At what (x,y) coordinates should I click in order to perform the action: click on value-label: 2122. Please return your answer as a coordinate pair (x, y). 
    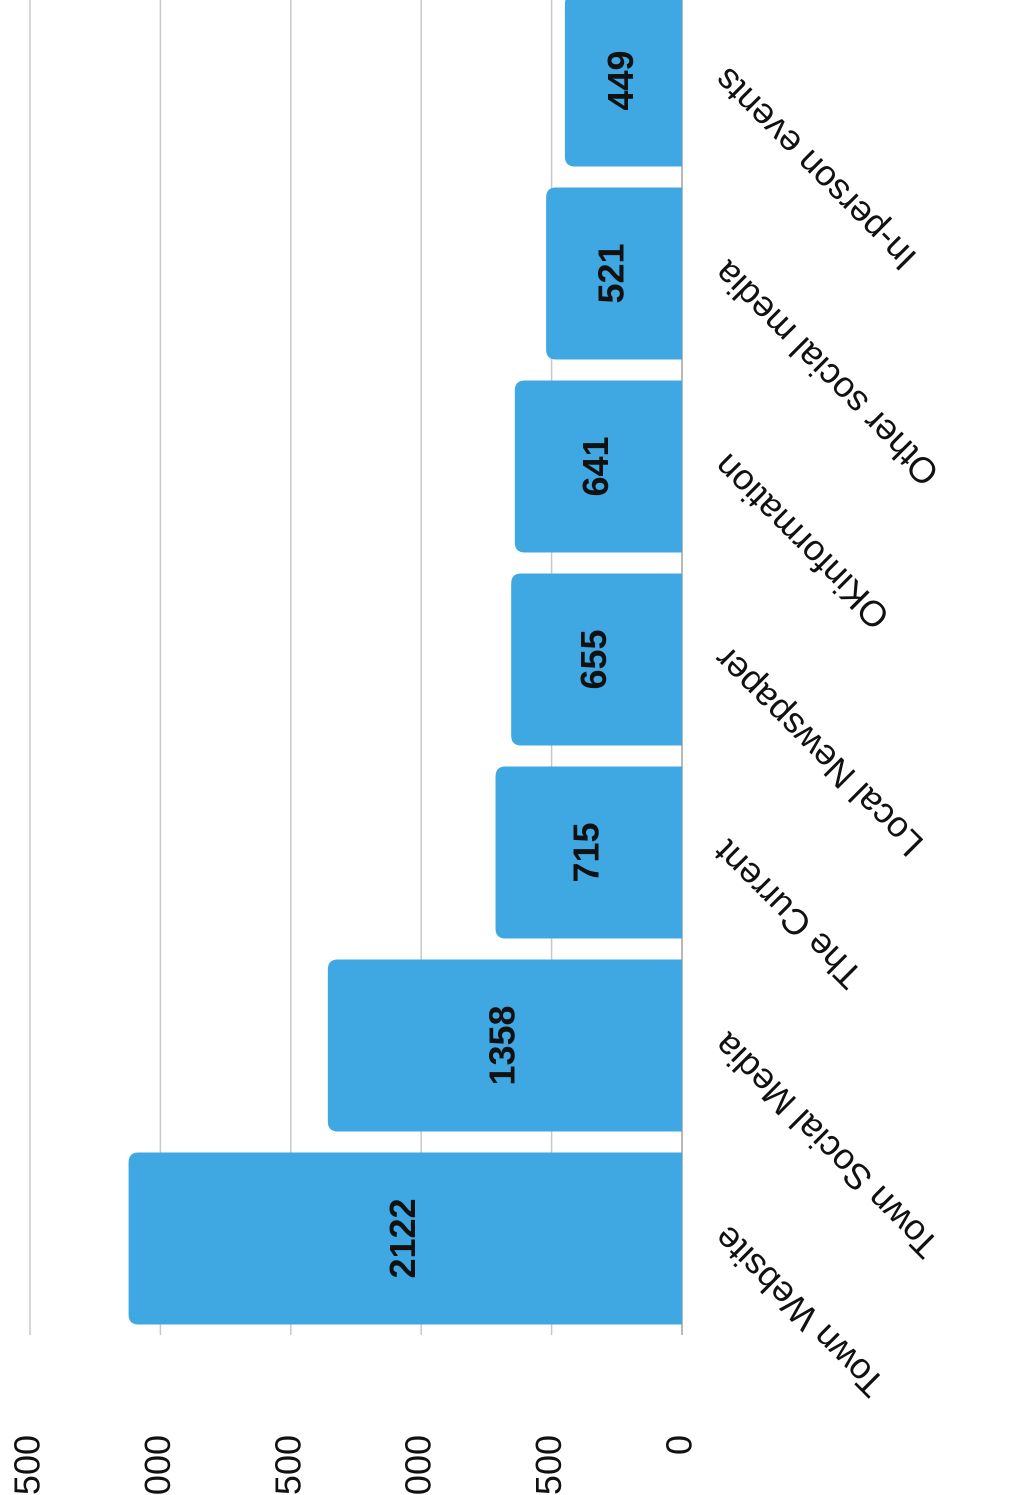
    Looking at the image, I should click on (402, 1238).